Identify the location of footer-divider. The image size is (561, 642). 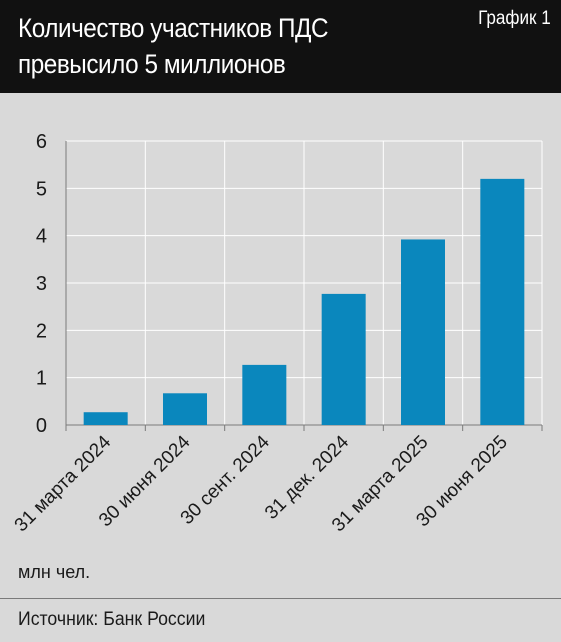
(280, 598).